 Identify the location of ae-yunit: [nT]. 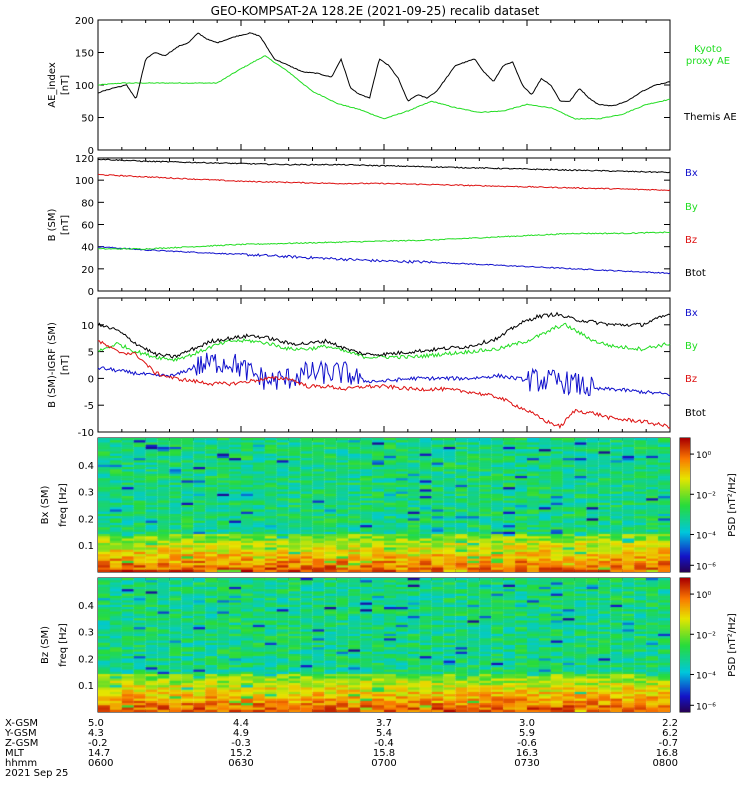
(65, 85).